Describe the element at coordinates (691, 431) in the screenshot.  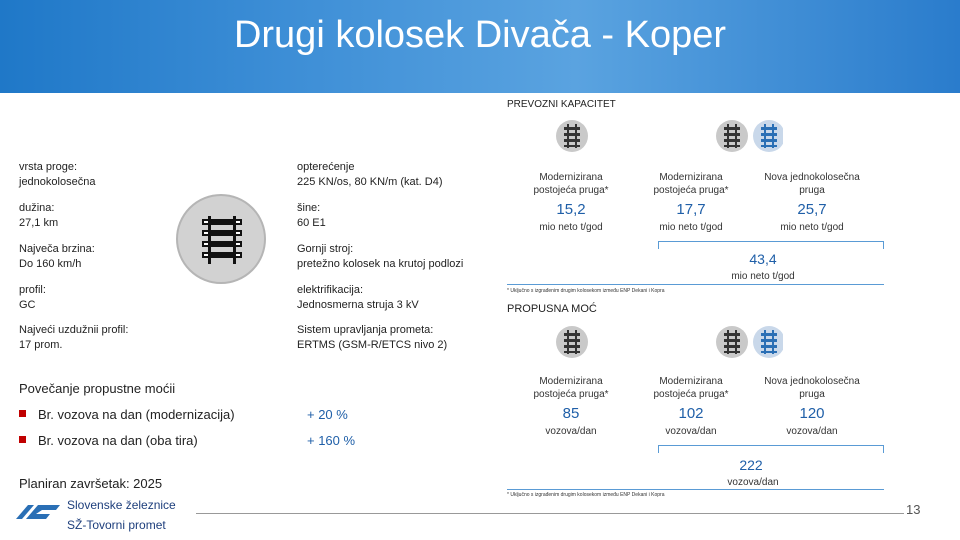
I see `throughput-col2-unit: vozova/dan` at that location.